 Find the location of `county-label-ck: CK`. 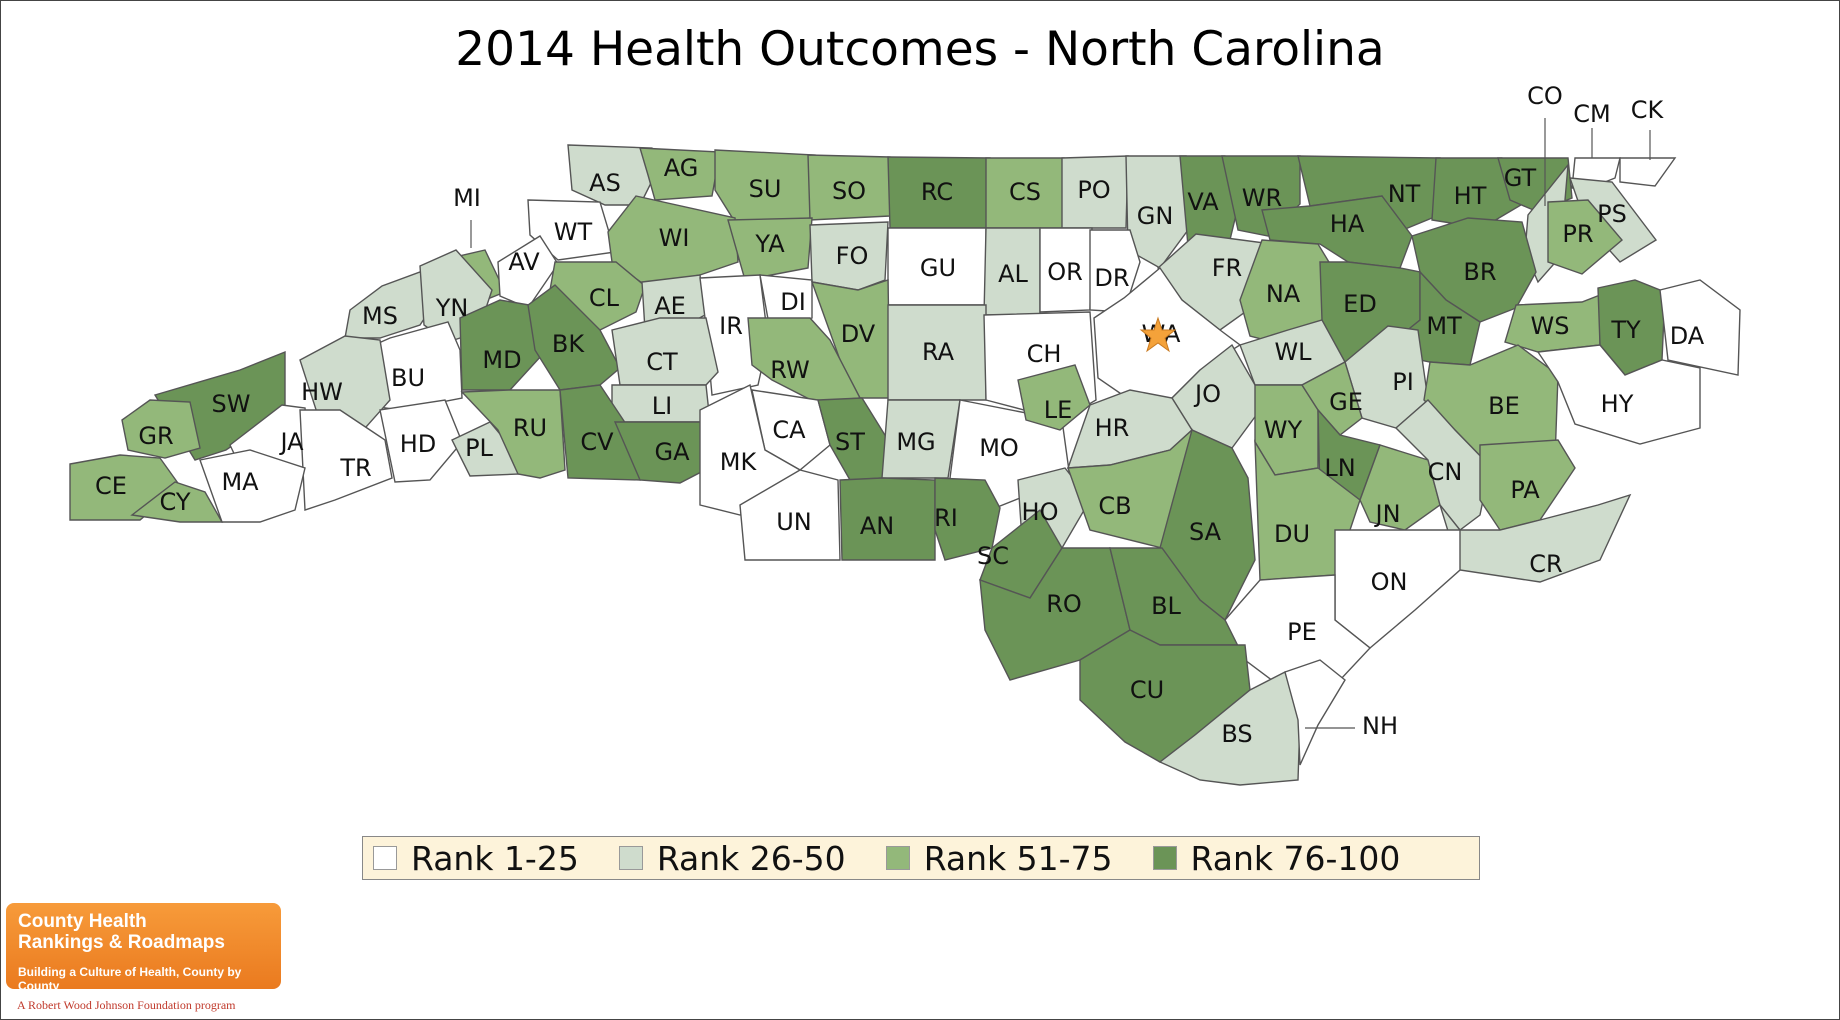

county-label-ck: CK is located at coordinates (1648, 110).